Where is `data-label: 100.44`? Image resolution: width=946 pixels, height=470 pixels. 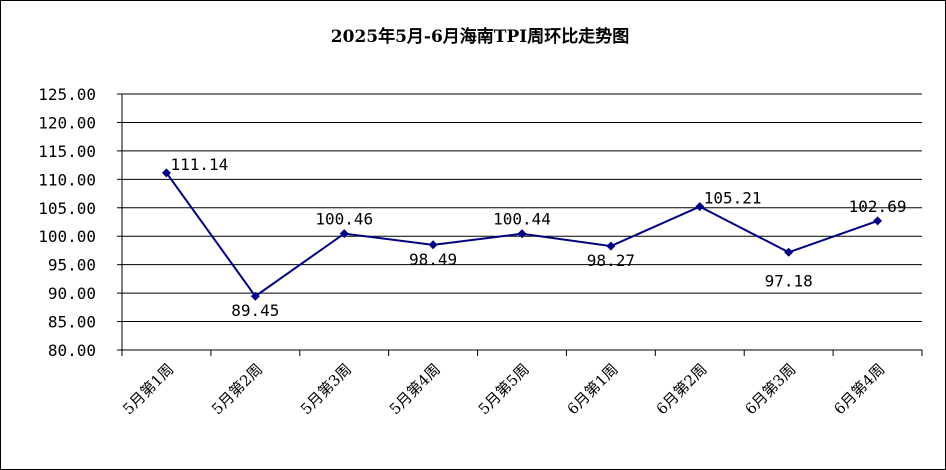
data-label: 100.44 is located at coordinates (522, 219).